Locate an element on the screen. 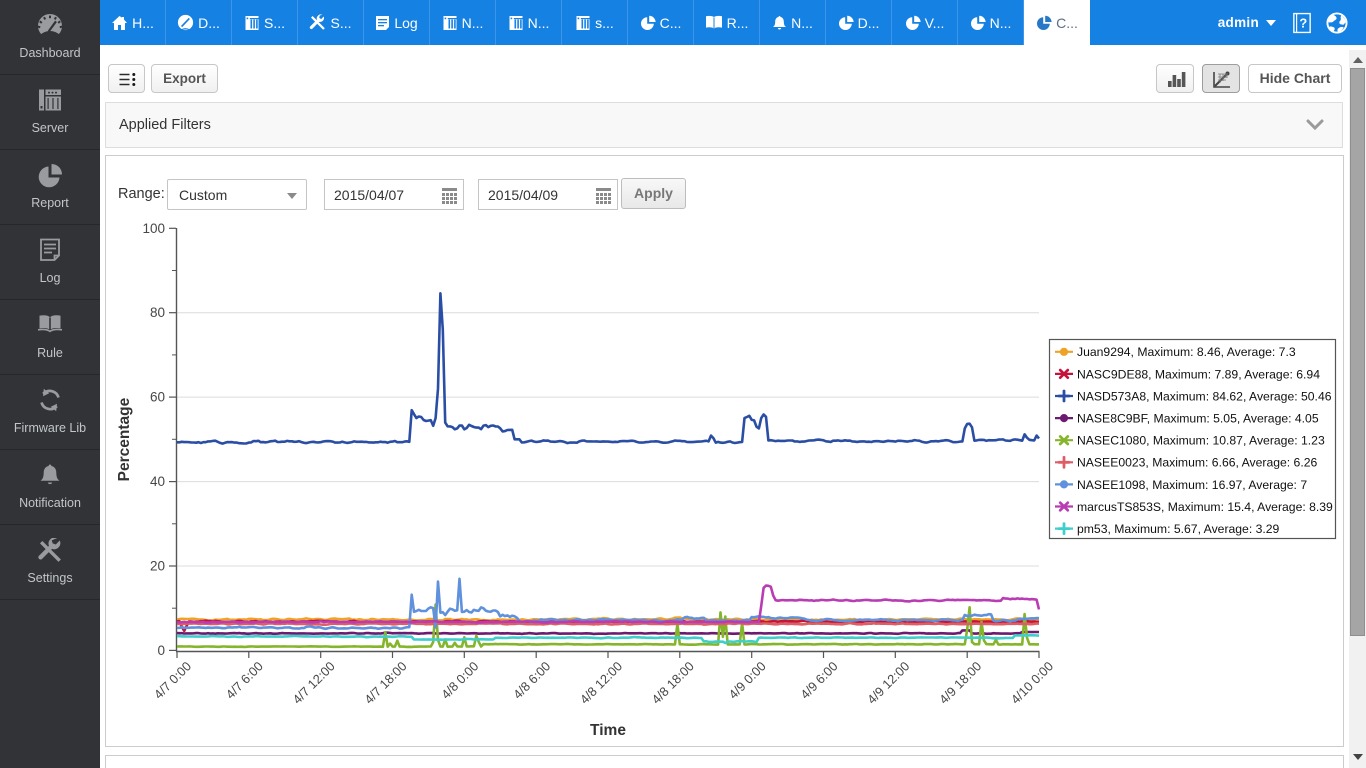 The image size is (1366, 768). svg-text:NASE8C9BF, Maximum: 5.05, Aver: NASE8C9BF, Maximum: 5.05, Average: 4.05 is located at coordinates (1198, 419).